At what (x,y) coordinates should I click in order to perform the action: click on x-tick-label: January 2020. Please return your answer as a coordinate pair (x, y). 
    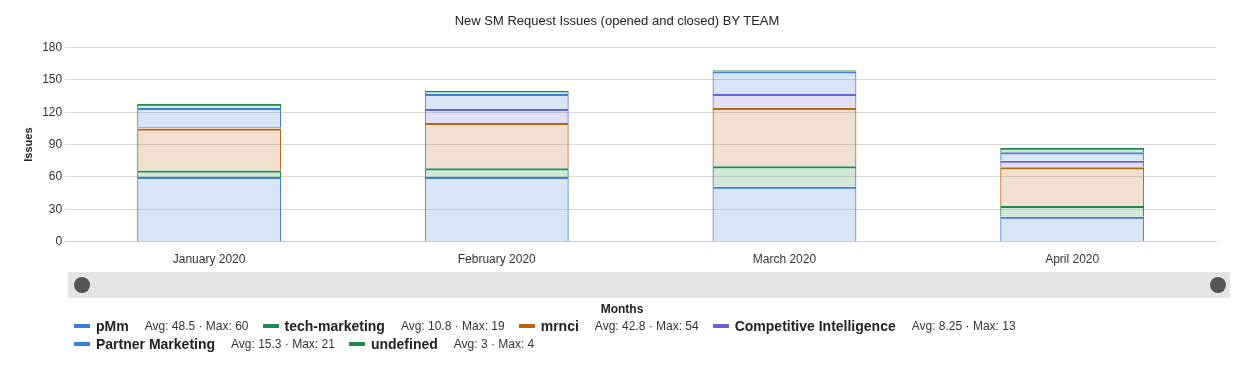
    Looking at the image, I should click on (209, 259).